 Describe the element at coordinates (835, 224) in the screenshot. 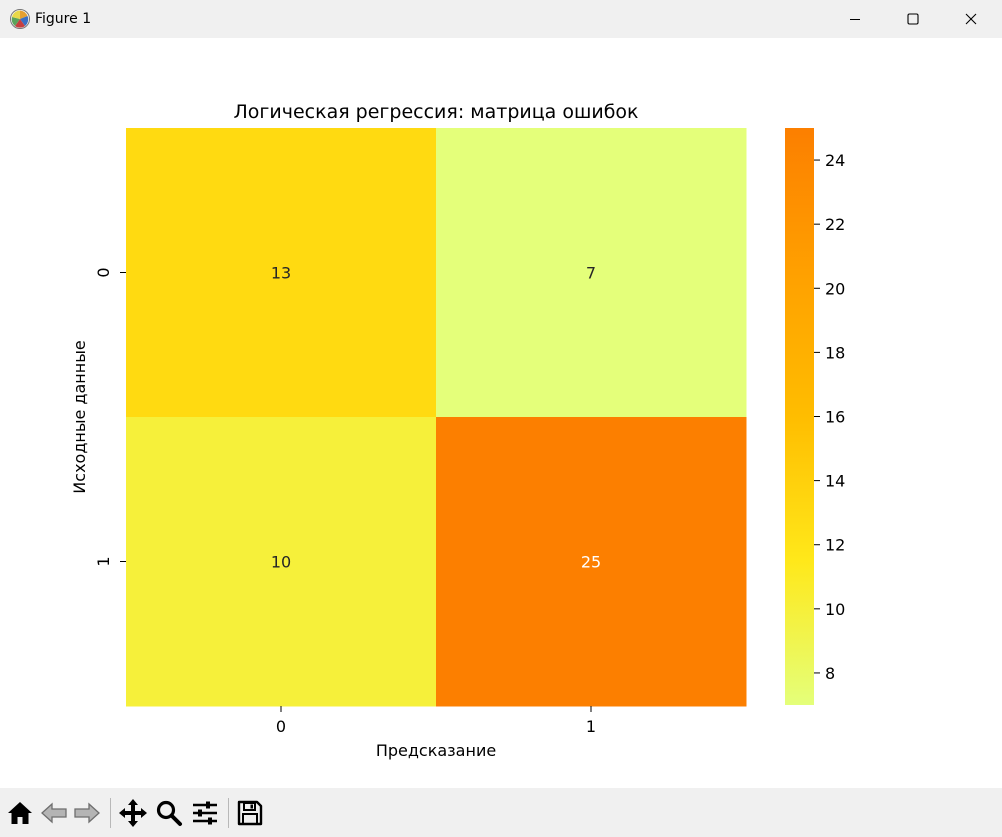

I see `colorbar-tick-label: 22` at that location.